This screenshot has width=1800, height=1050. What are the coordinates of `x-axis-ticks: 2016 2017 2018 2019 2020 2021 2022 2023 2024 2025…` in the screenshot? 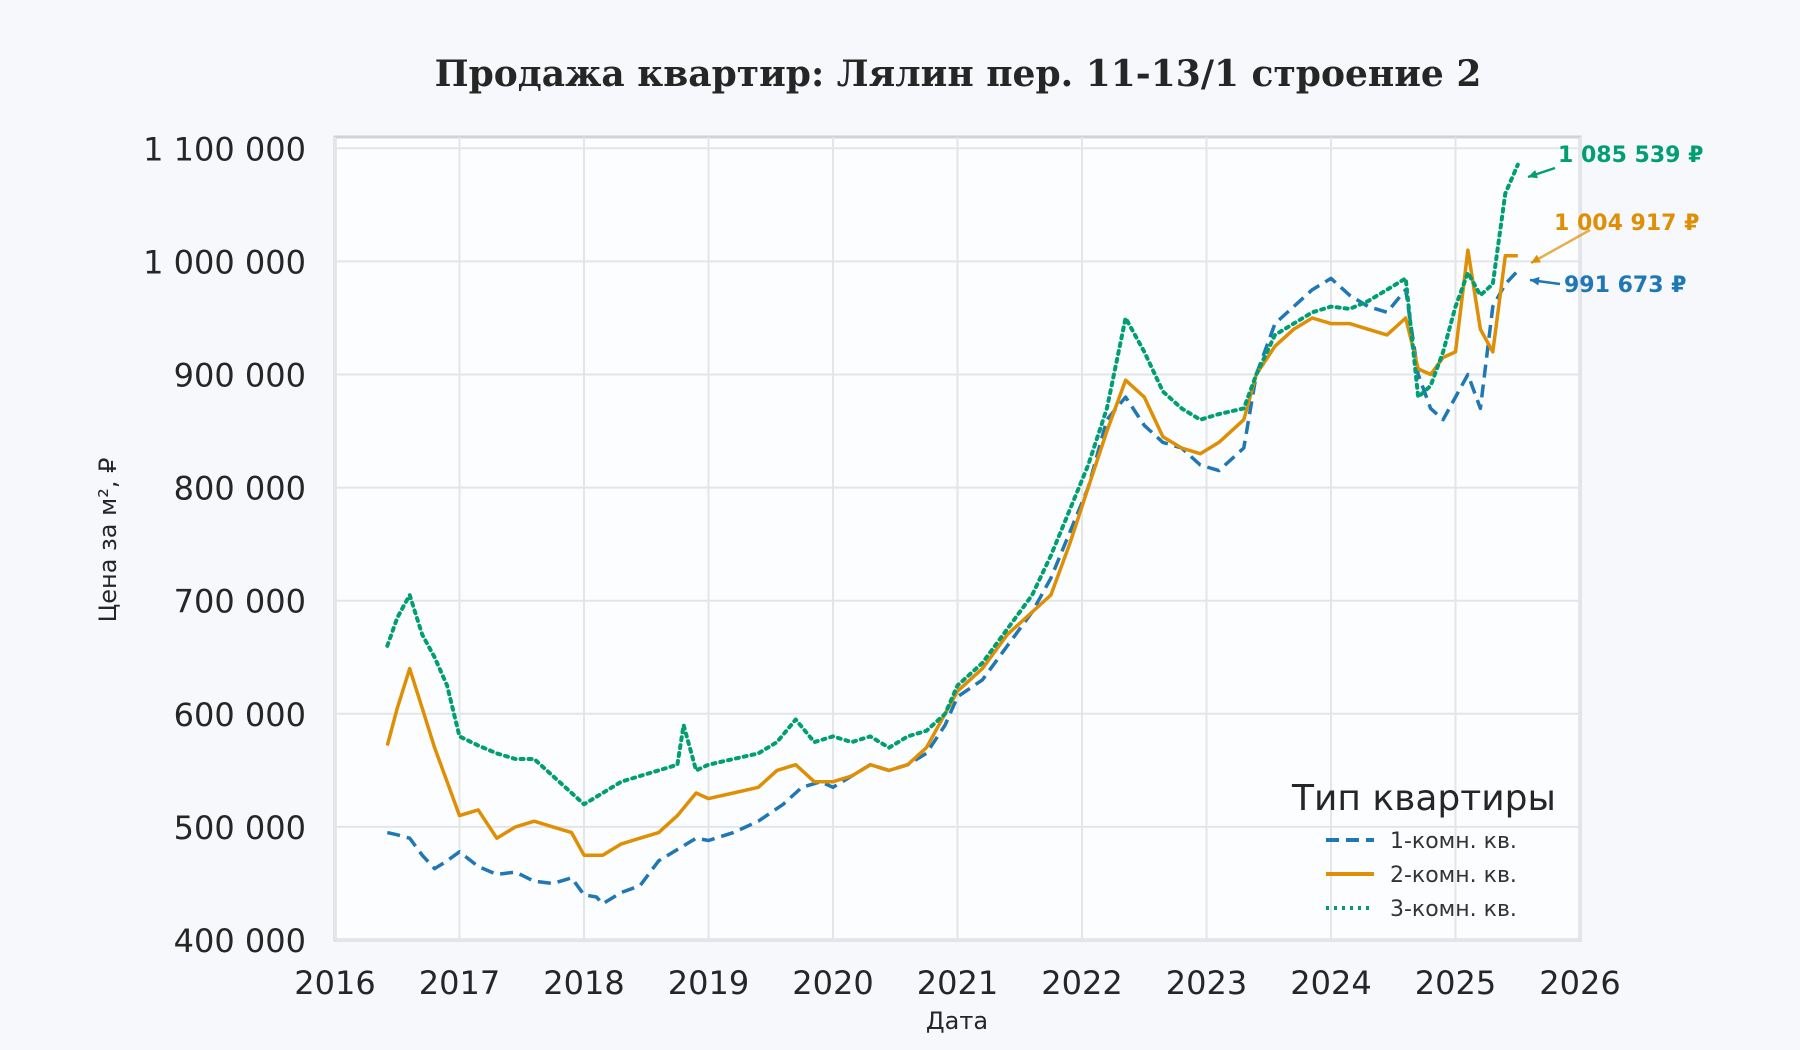 It's located at (957, 983).